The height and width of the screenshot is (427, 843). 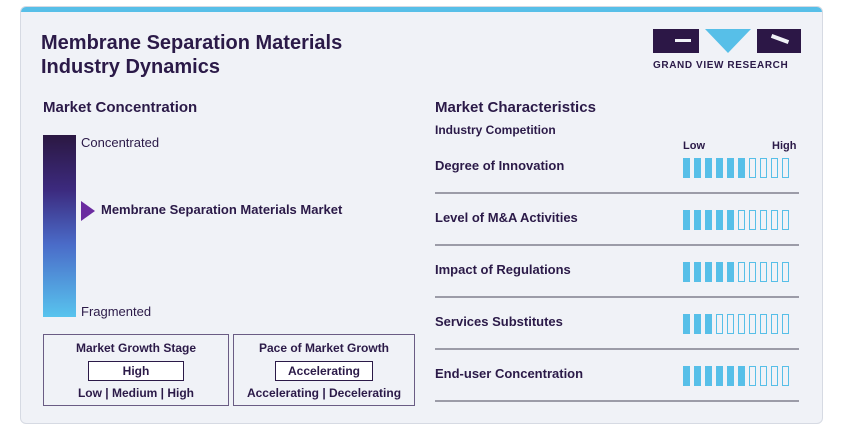 I want to click on characteristic-row: Degree of Innovation, so click(x=617, y=168).